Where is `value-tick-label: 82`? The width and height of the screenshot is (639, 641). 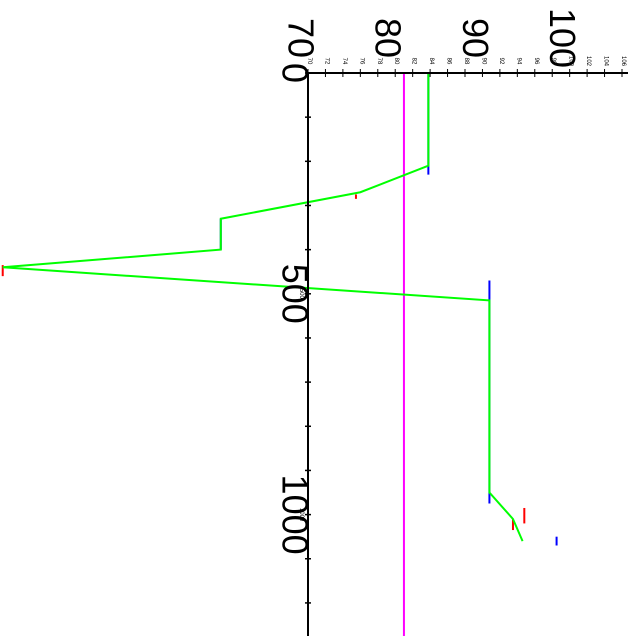
value-tick-label: 82 is located at coordinates (414, 61).